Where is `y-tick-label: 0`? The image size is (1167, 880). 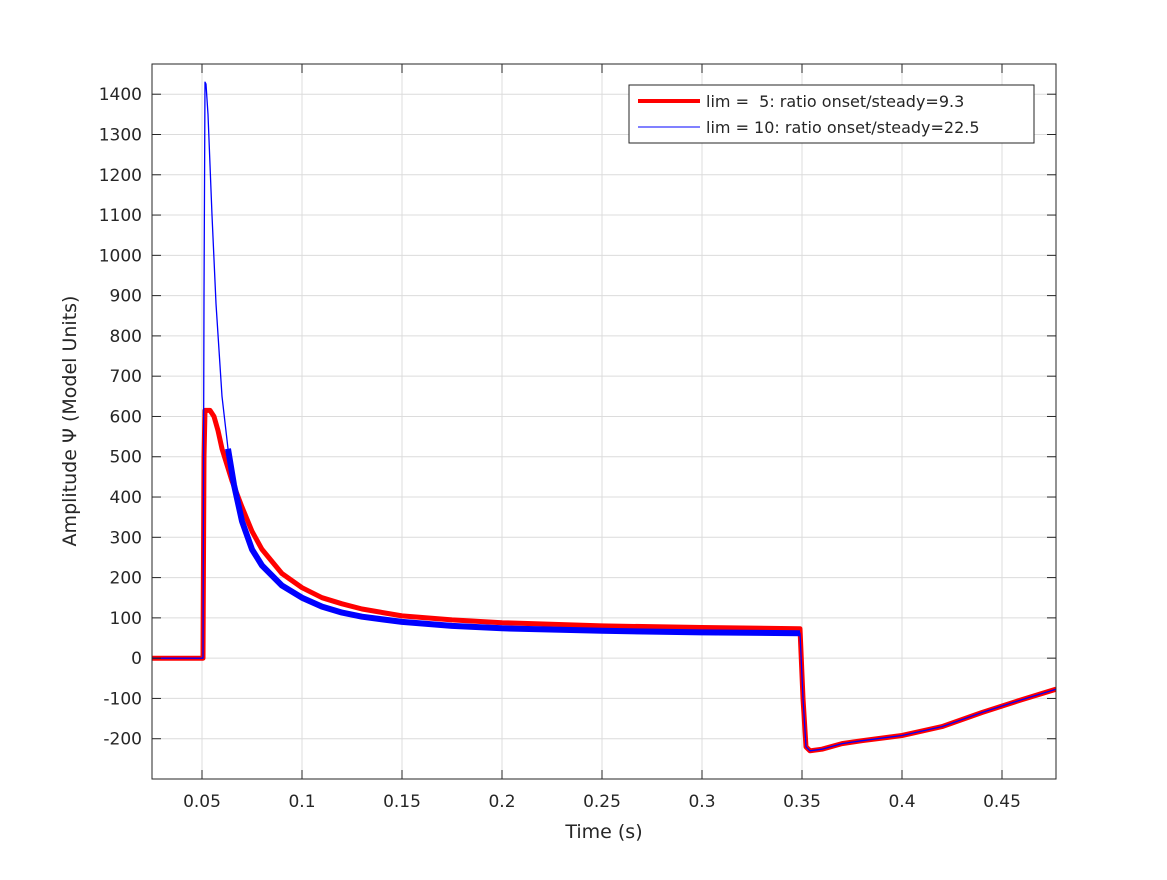
y-tick-label: 0 is located at coordinates (136, 659).